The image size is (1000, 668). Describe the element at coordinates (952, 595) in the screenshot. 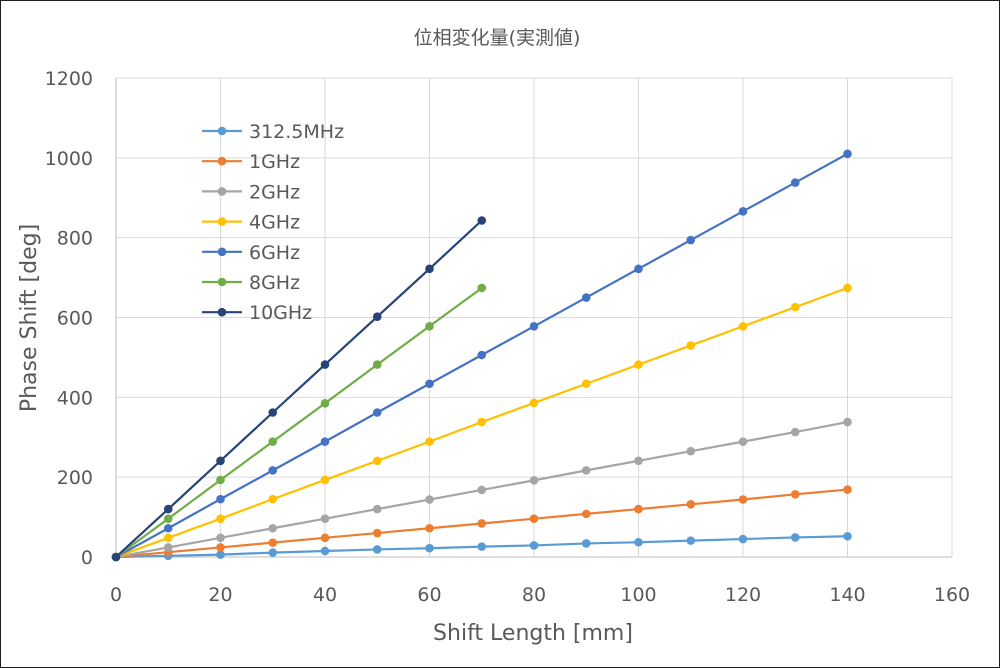

I see `x-tick-label: 160` at that location.